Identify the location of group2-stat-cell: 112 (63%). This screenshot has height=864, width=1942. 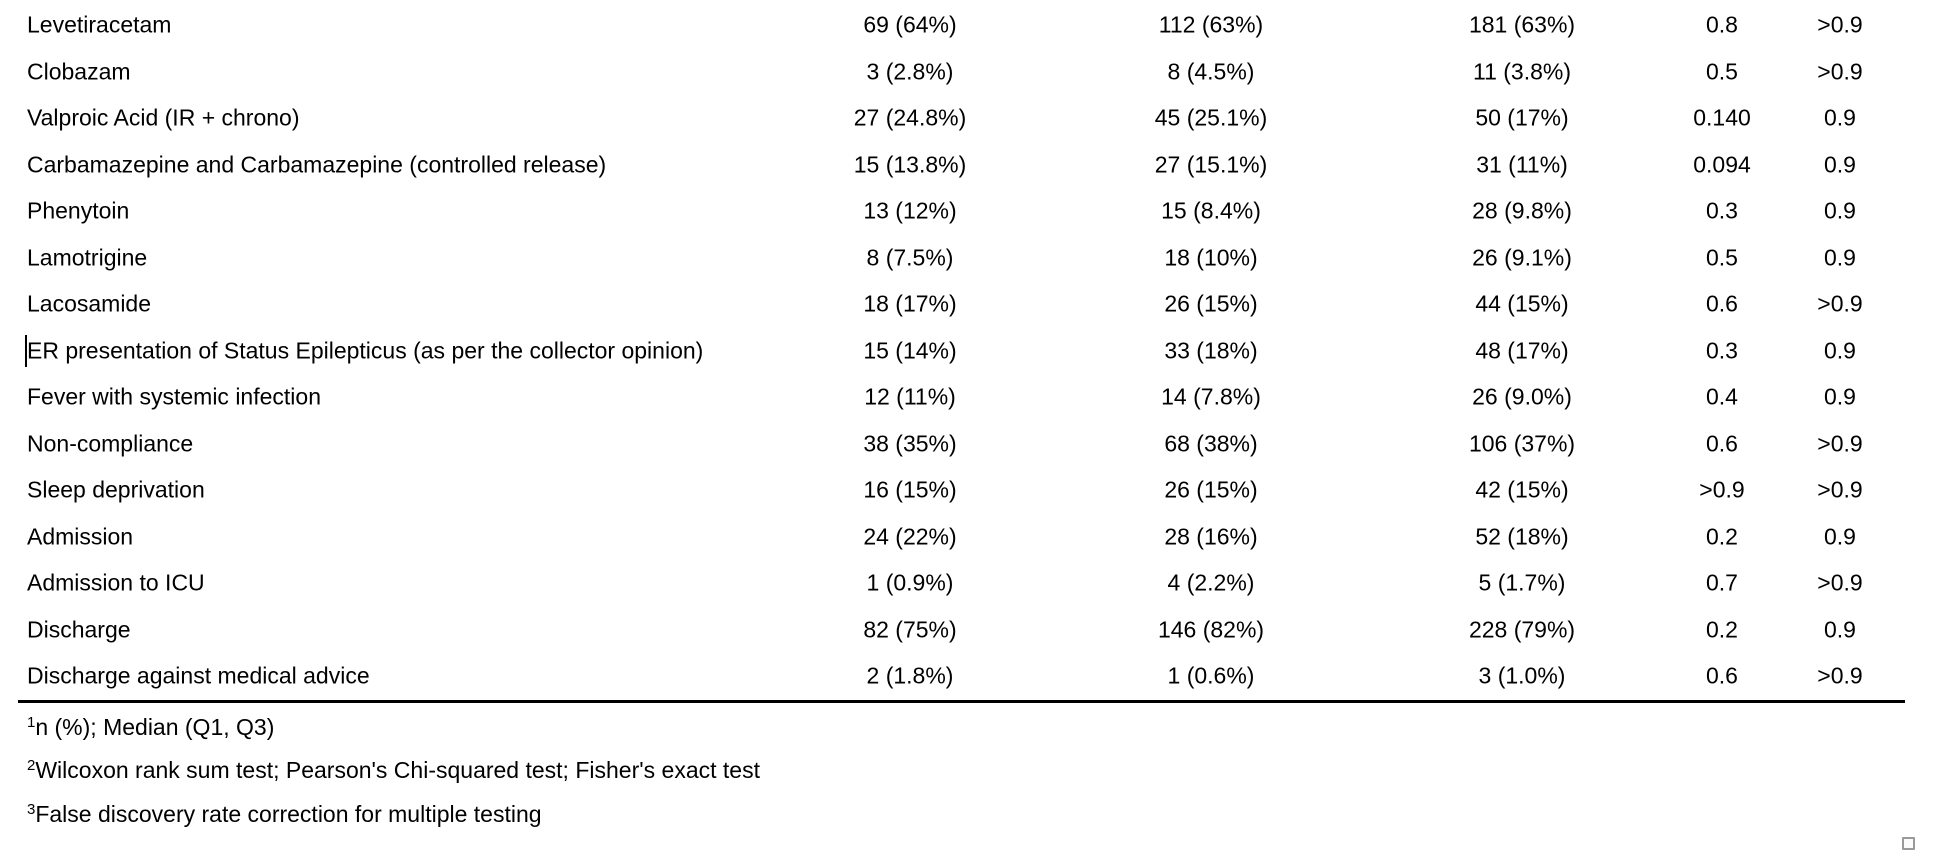
(1211, 24).